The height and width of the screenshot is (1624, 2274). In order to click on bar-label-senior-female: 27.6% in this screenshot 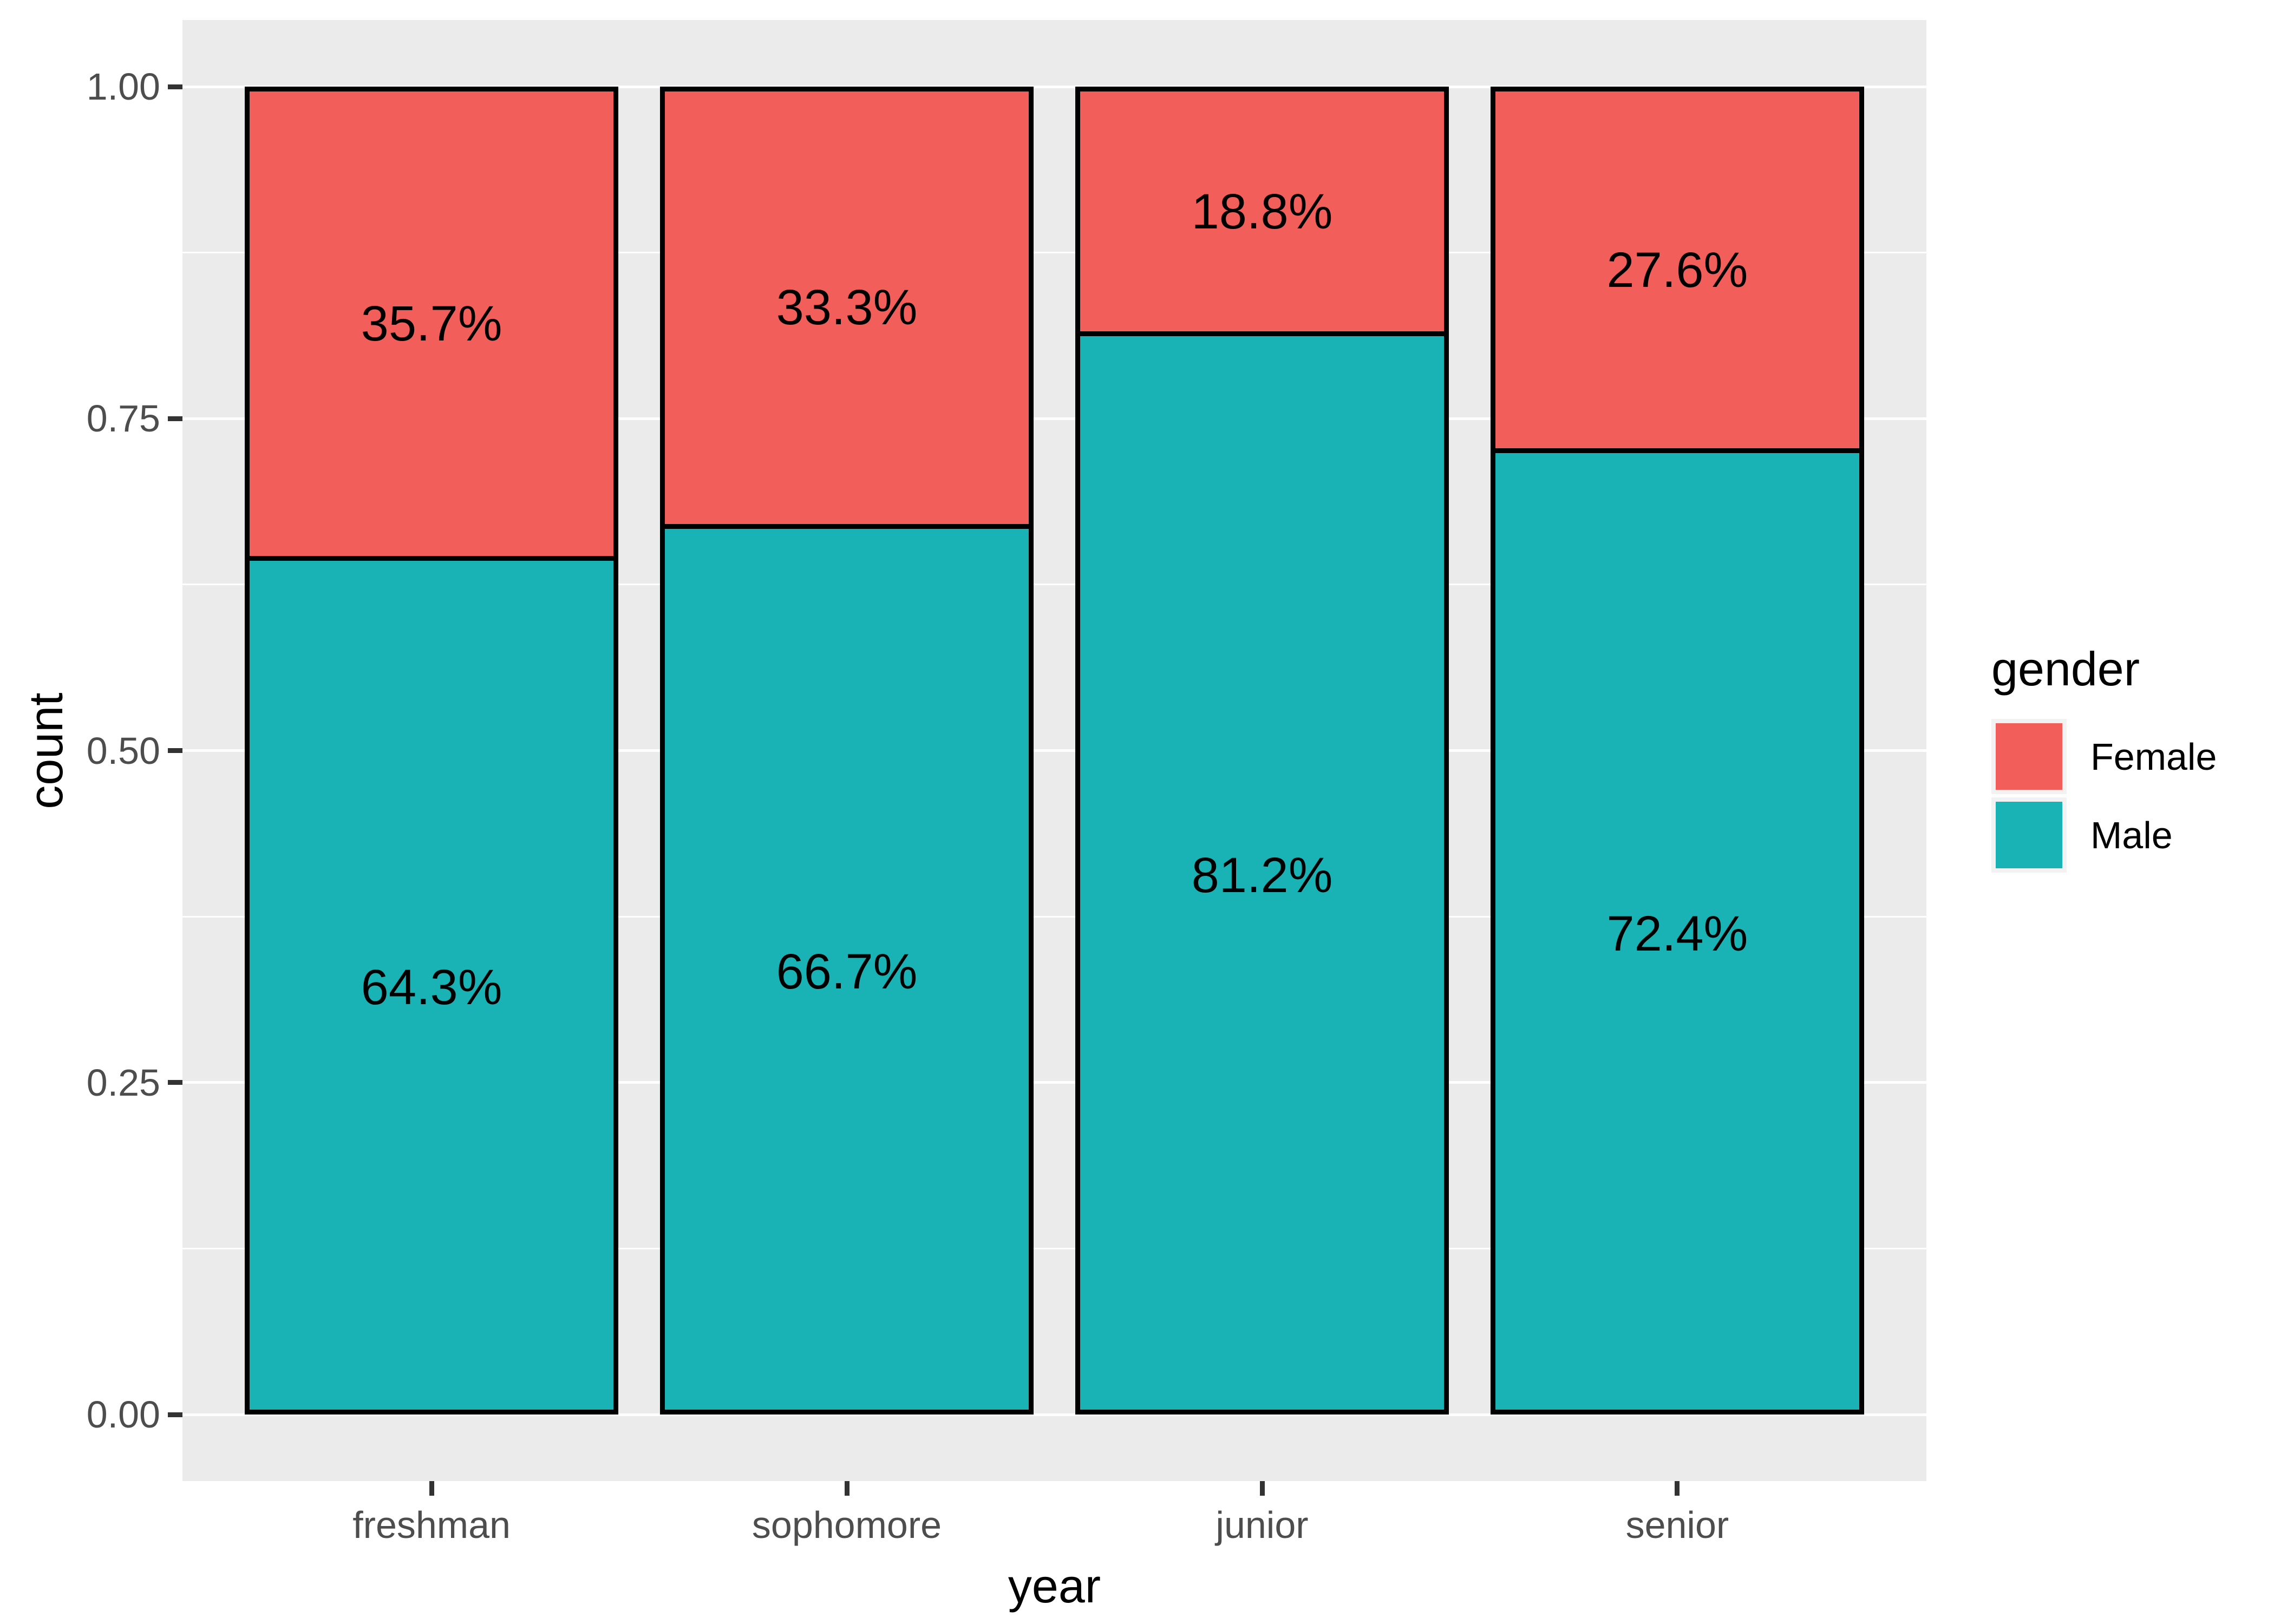, I will do `click(1677, 270)`.